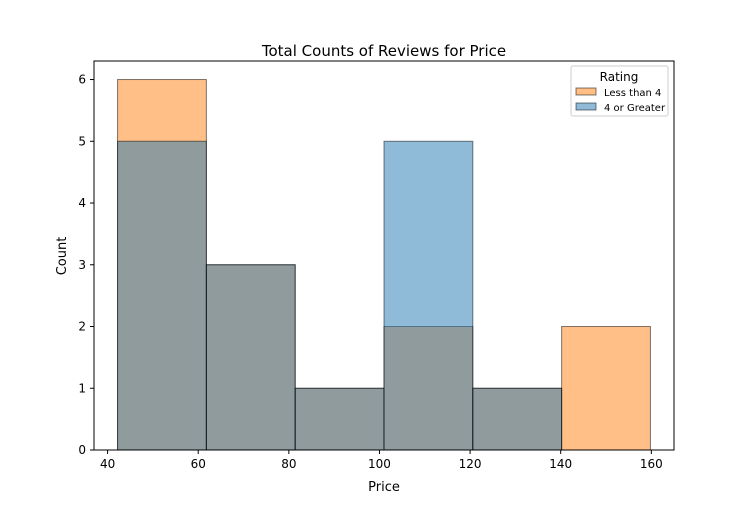 This screenshot has width=748, height=514. What do you see at coordinates (82, 327) in the screenshot?
I see `y-tick-label: 2` at bounding box center [82, 327].